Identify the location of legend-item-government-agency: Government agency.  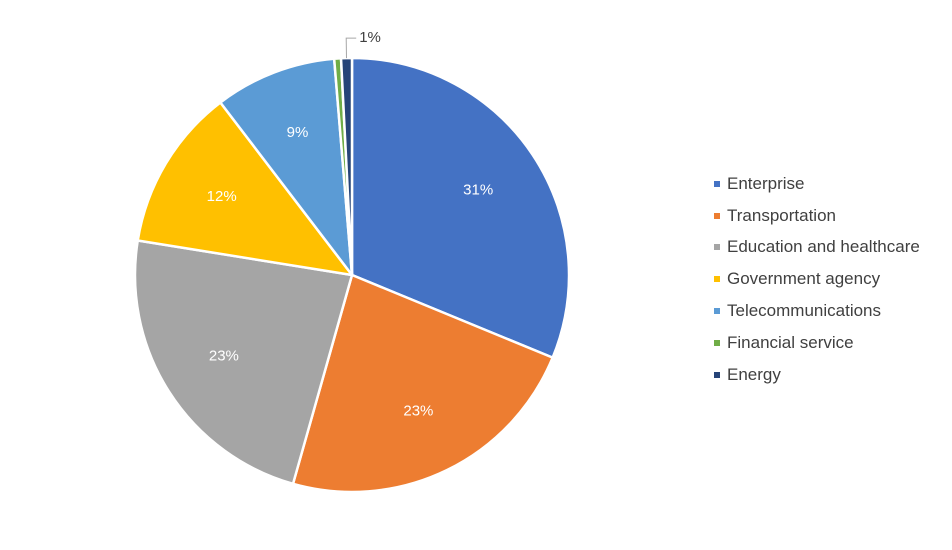
(817, 279).